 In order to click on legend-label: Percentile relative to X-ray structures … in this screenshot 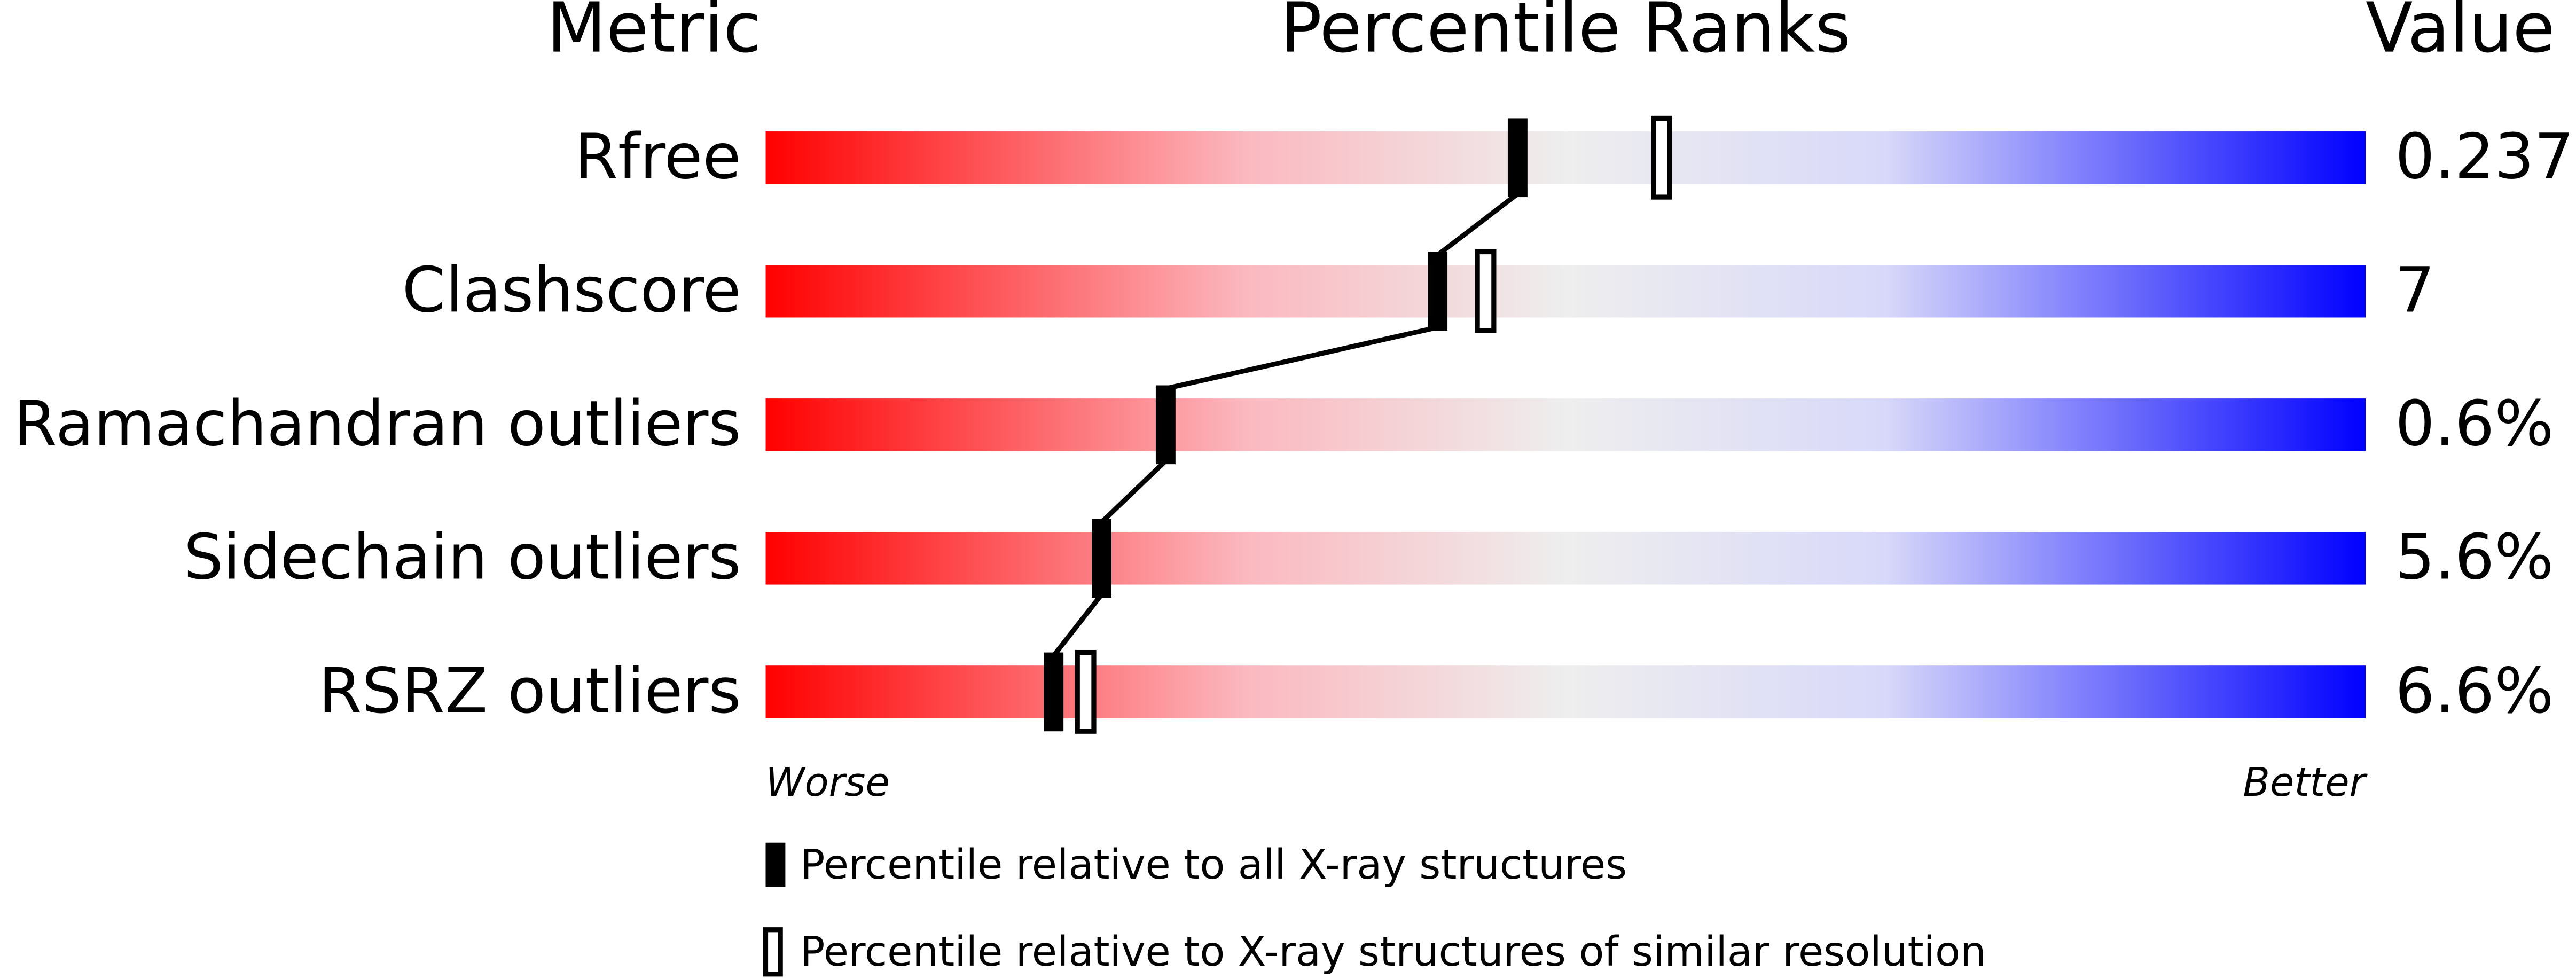, I will do `click(1393, 952)`.